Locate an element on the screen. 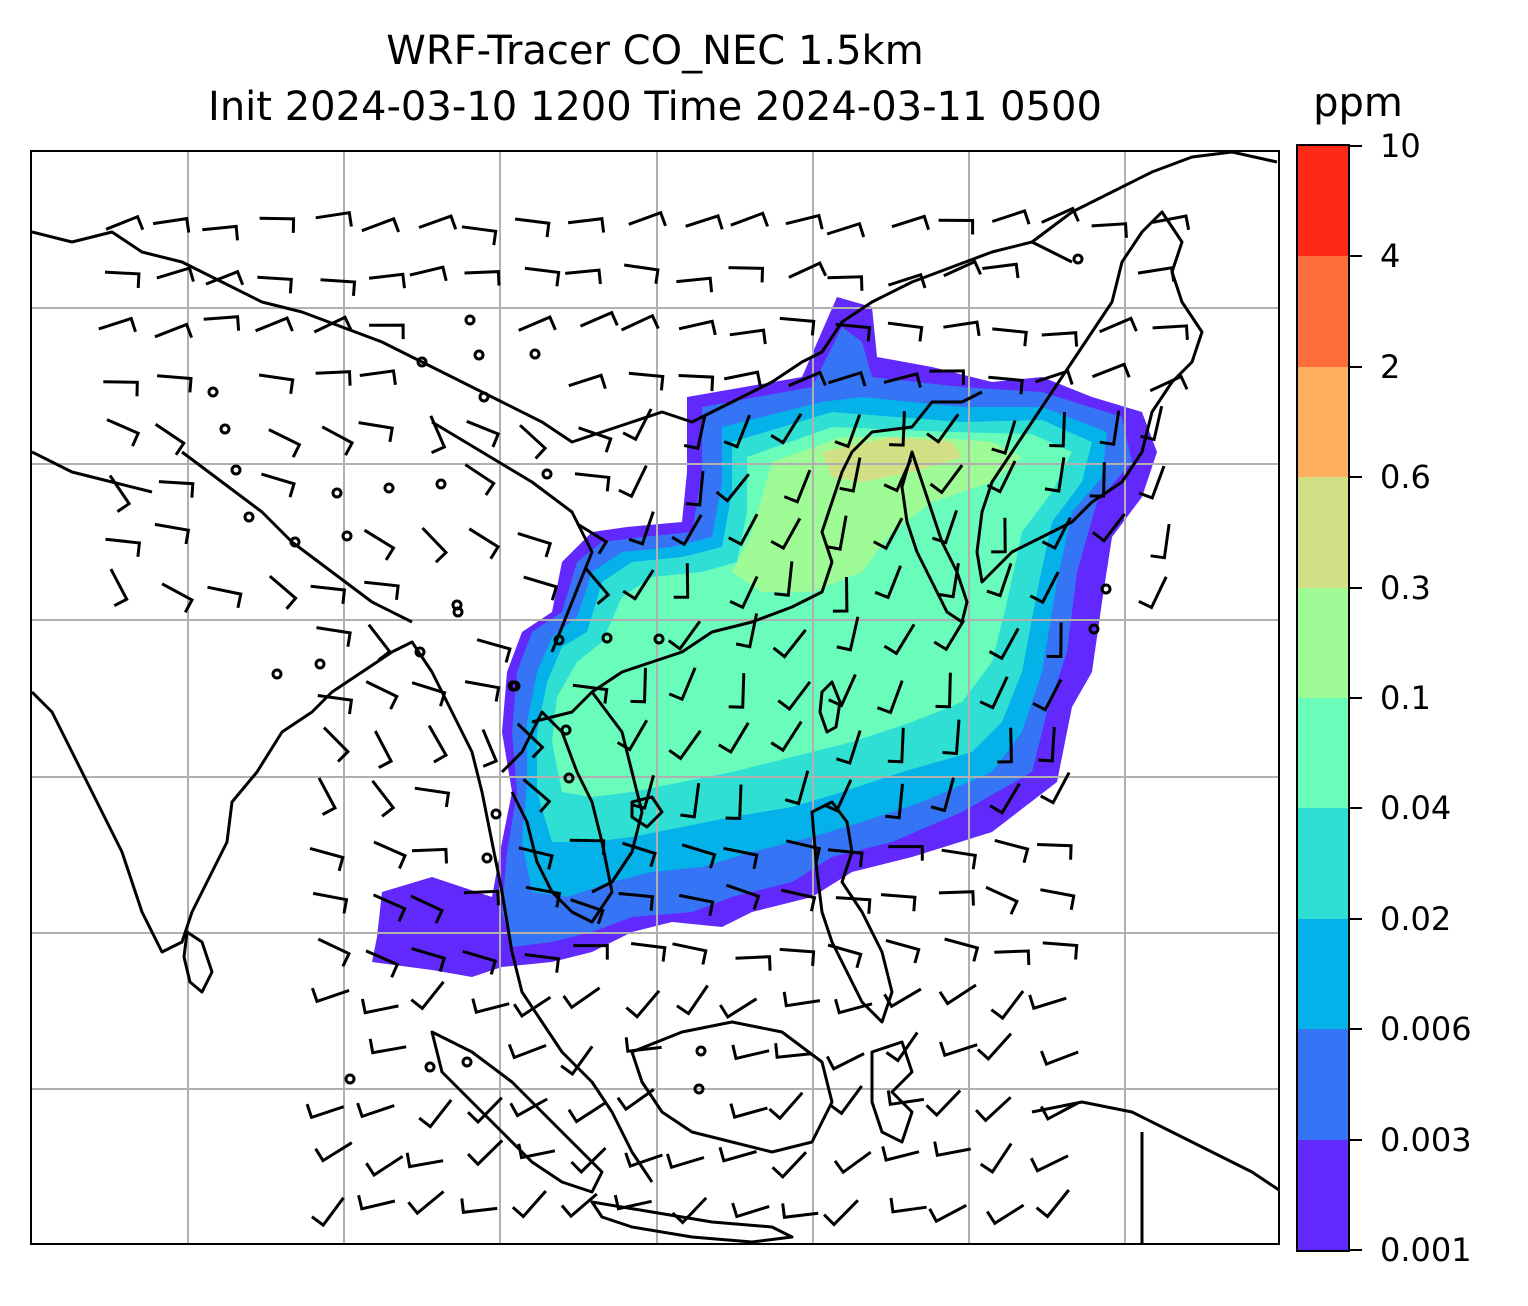 This screenshot has width=1528, height=1306. coast-vietnam is located at coordinates (617, 792).